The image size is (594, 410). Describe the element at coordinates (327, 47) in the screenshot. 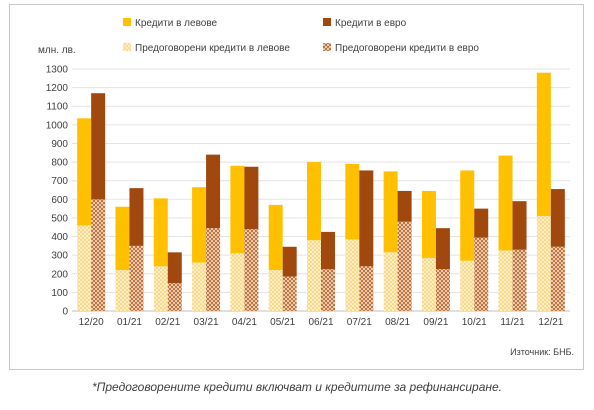

I see `legend-swatch-eur-renegotiated` at that location.